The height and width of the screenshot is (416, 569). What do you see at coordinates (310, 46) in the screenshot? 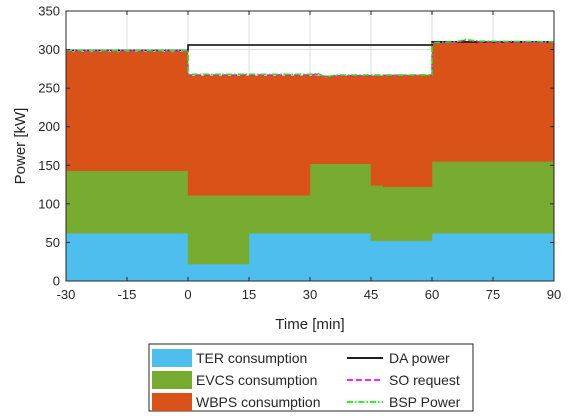
I see `line-da-power` at bounding box center [310, 46].